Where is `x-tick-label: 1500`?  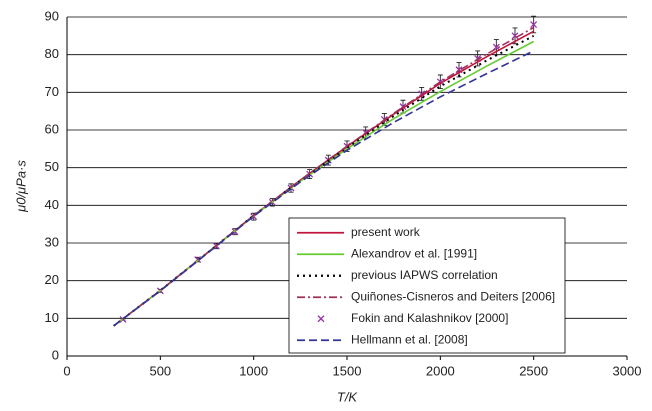
x-tick-label: 1500 is located at coordinates (347, 370).